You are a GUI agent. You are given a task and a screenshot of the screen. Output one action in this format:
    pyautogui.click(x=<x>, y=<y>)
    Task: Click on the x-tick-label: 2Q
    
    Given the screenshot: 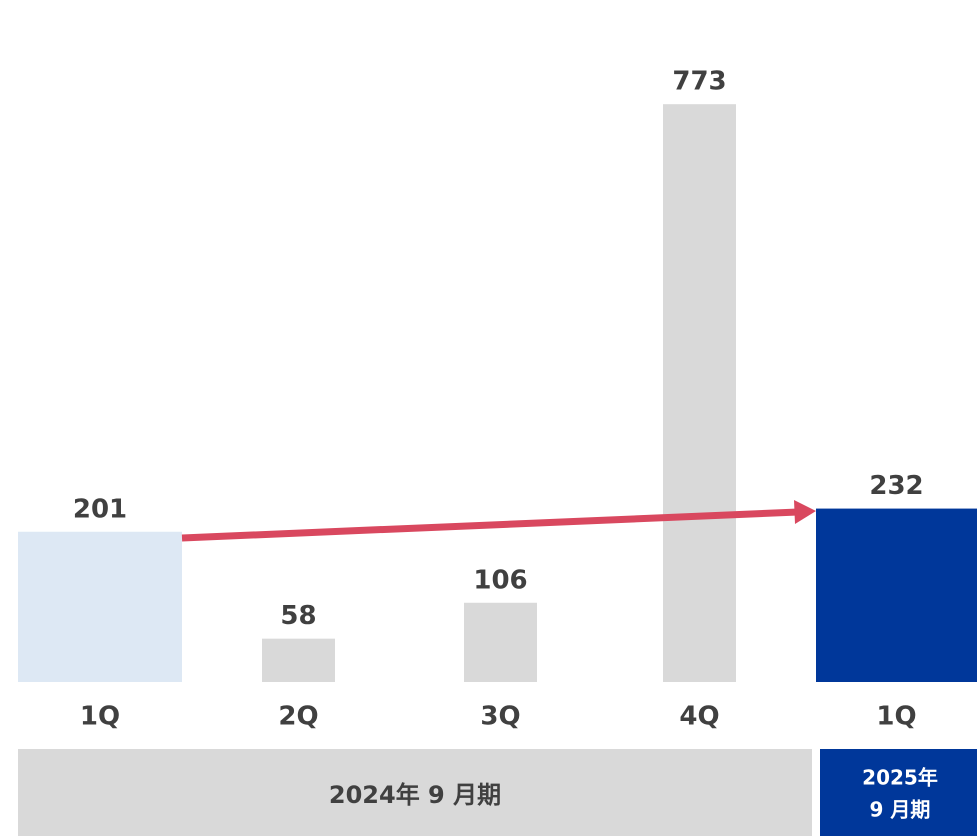 What is the action you would take?
    pyautogui.click(x=298, y=717)
    